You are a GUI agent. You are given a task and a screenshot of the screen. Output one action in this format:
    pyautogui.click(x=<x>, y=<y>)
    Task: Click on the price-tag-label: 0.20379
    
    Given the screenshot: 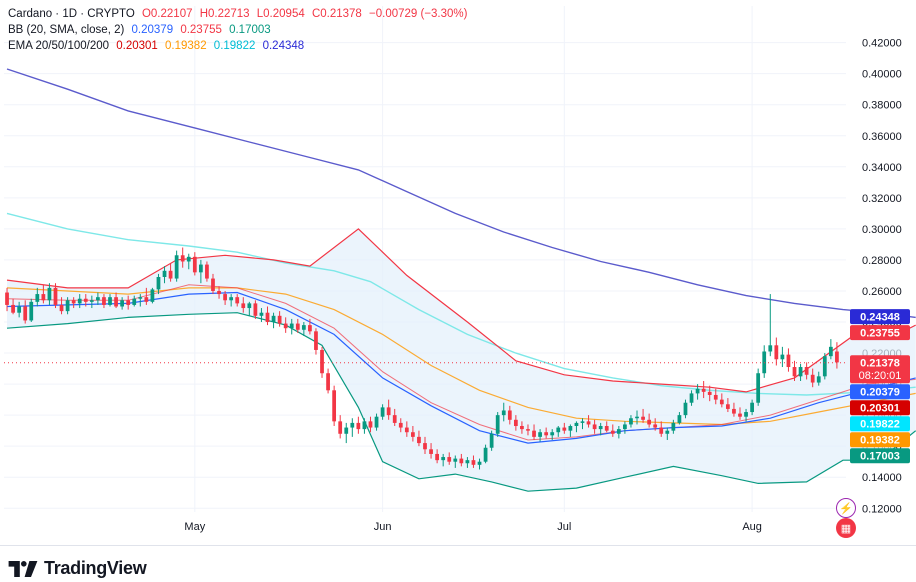 What is the action you would take?
    pyautogui.click(x=880, y=393)
    